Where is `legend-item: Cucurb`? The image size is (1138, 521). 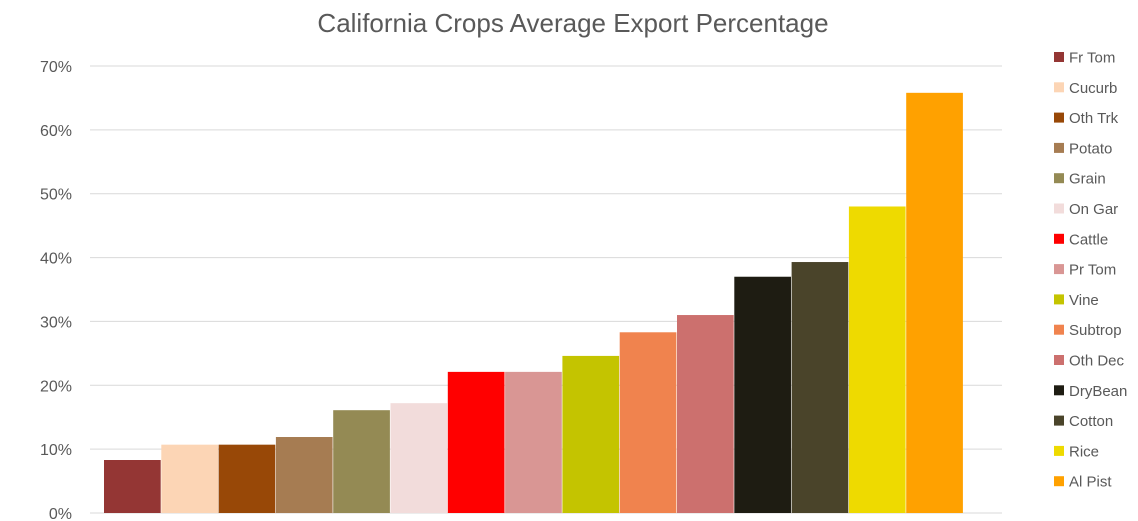 legend-item: Cucurb is located at coordinates (1085, 88).